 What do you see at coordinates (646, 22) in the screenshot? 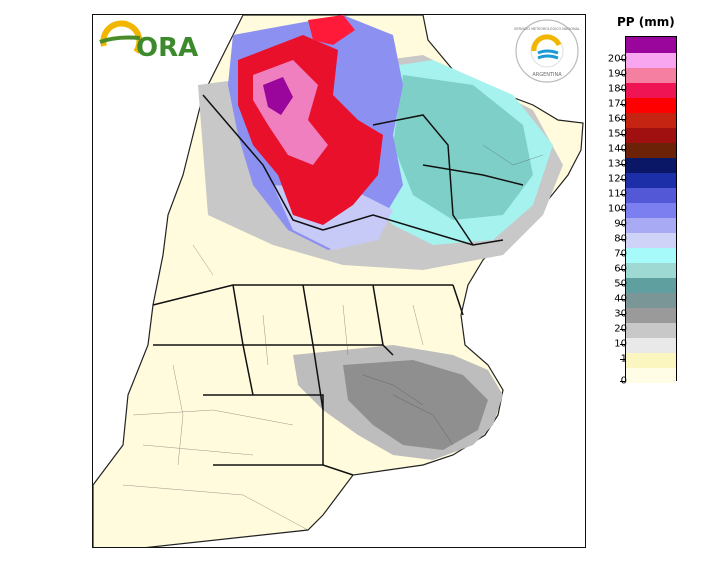
I see `legend-title: PP (mm)` at bounding box center [646, 22].